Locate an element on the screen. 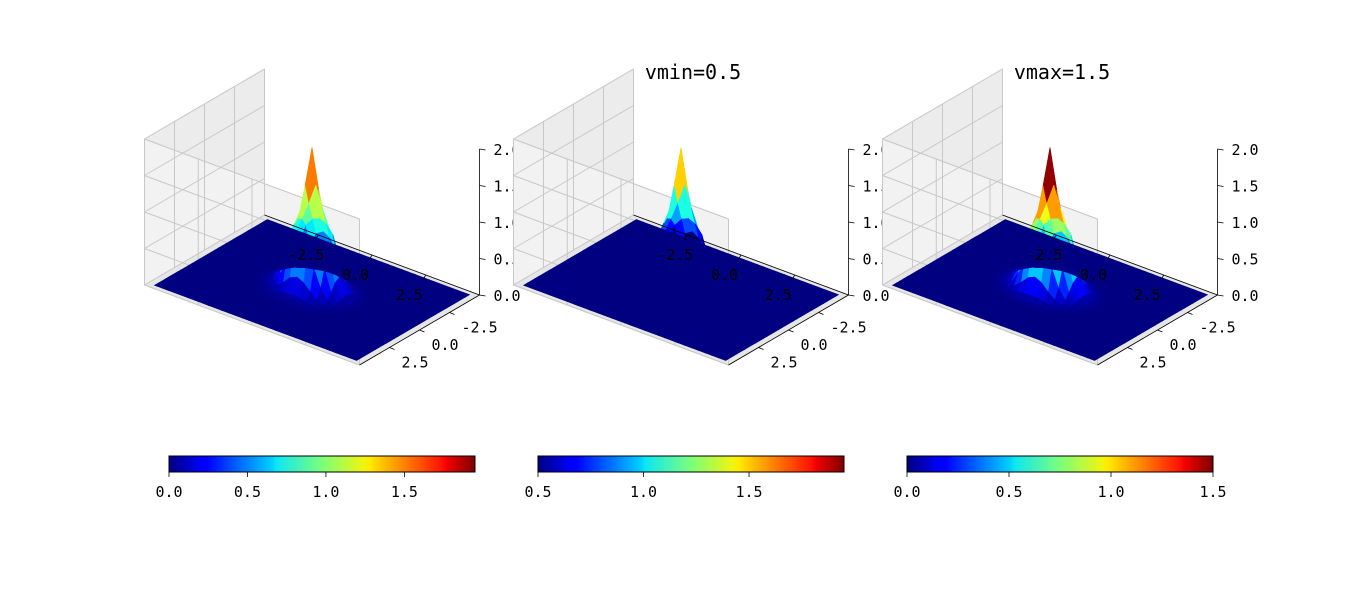  z-tick-label: 0.5 is located at coordinates (1245, 260).